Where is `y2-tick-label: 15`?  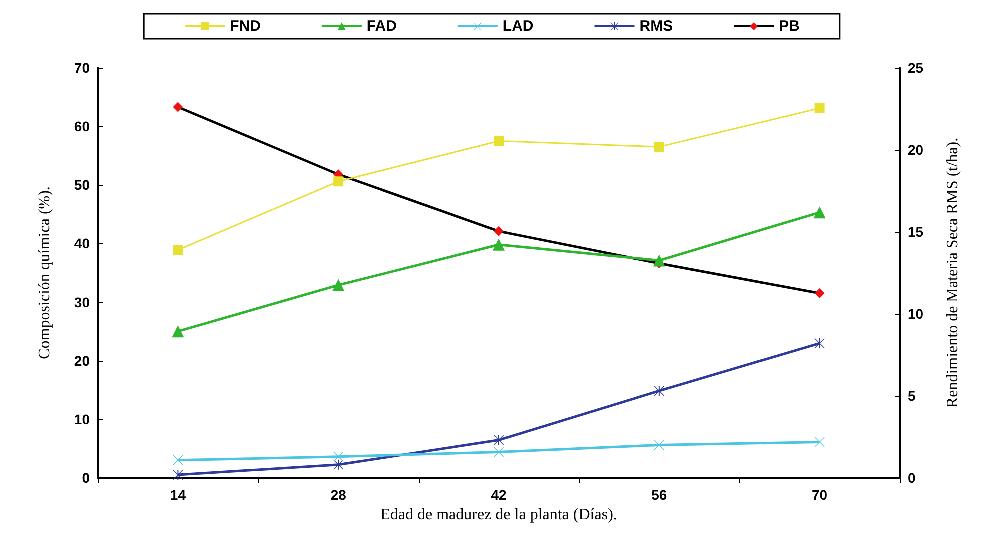 y2-tick-label: 15 is located at coordinates (916, 232).